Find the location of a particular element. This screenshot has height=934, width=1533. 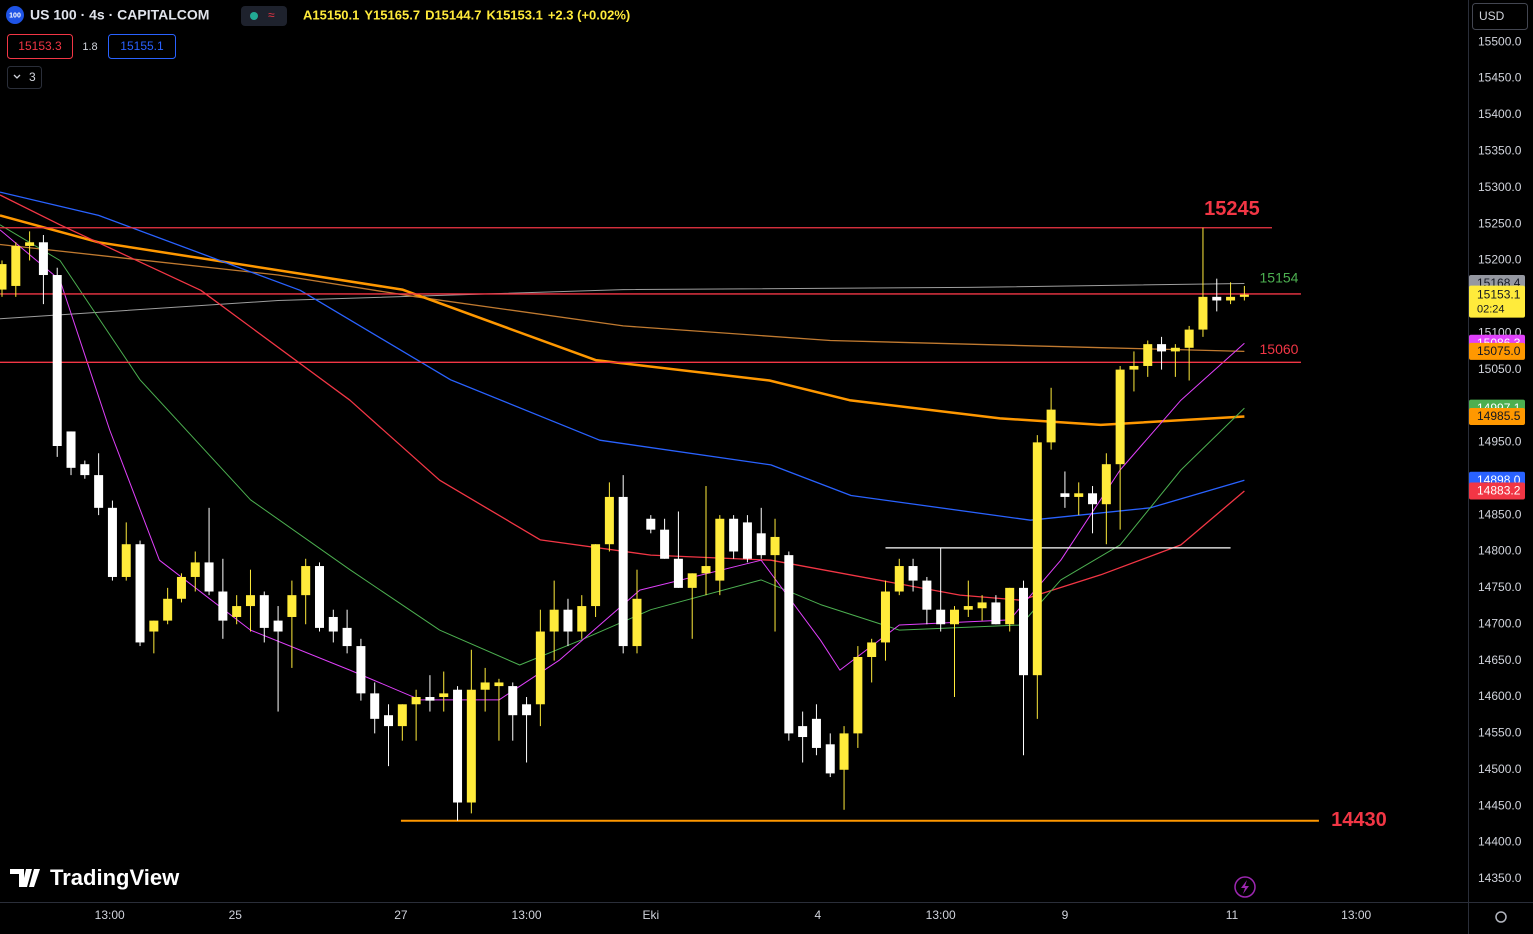

status-dot is located at coordinates (254, 16).